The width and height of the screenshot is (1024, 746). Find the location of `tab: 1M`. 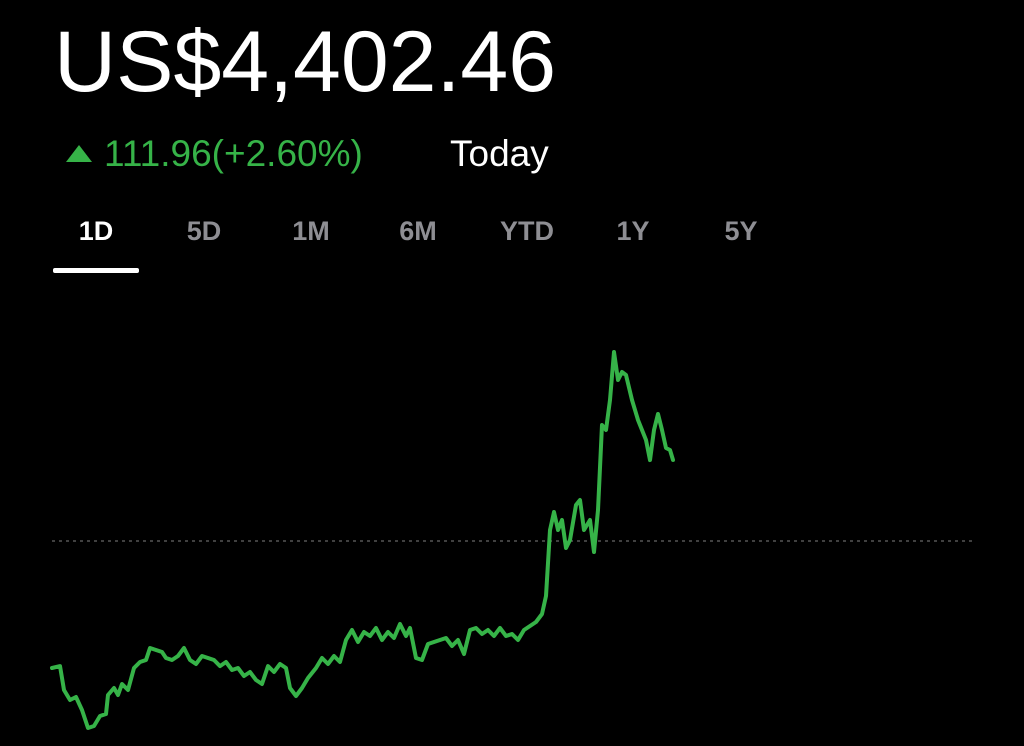

tab: 1M is located at coordinates (311, 231).